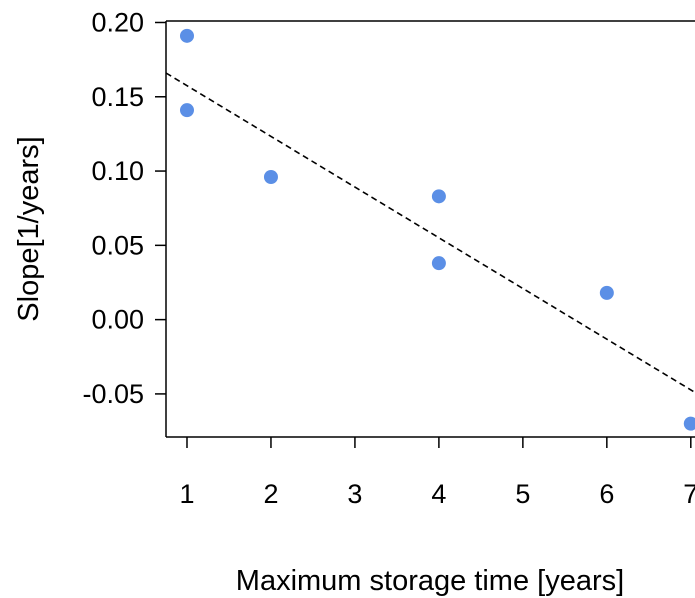  What do you see at coordinates (437, 473) in the screenshot?
I see `x-axis-ticks: 1 2 3 4 5 6 7` at bounding box center [437, 473].